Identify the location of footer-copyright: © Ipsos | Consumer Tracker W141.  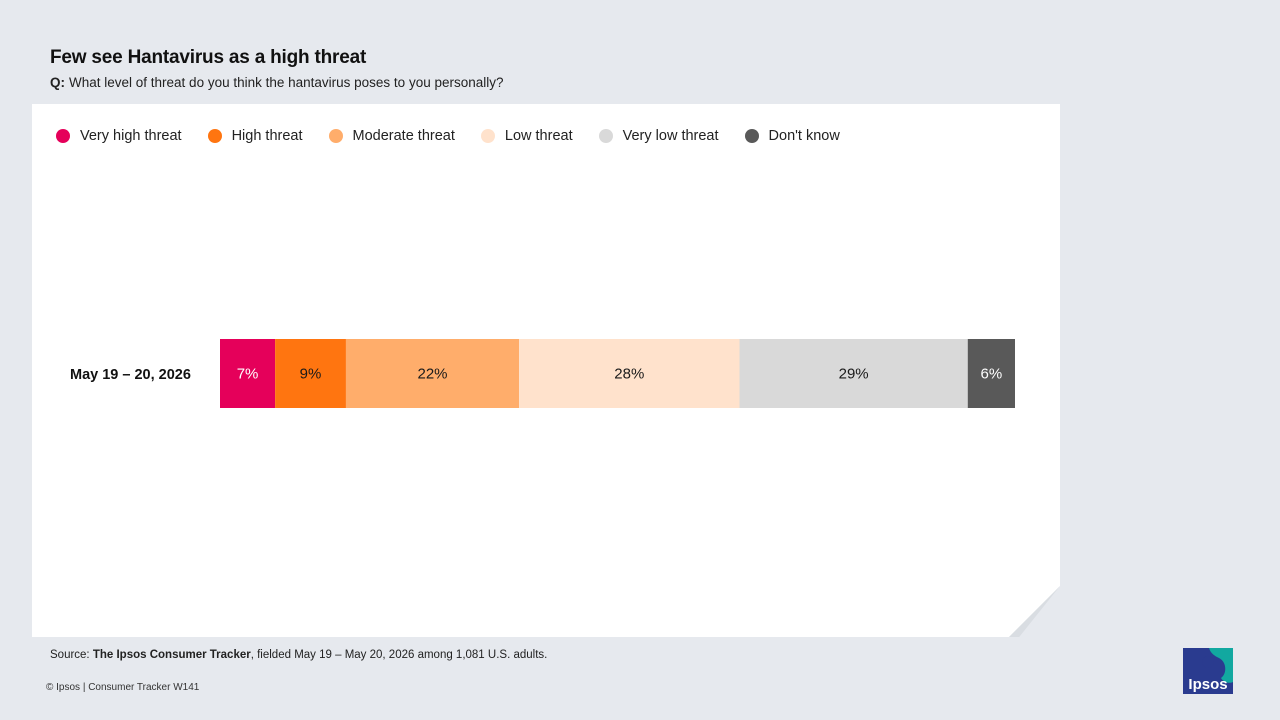
(123, 687).